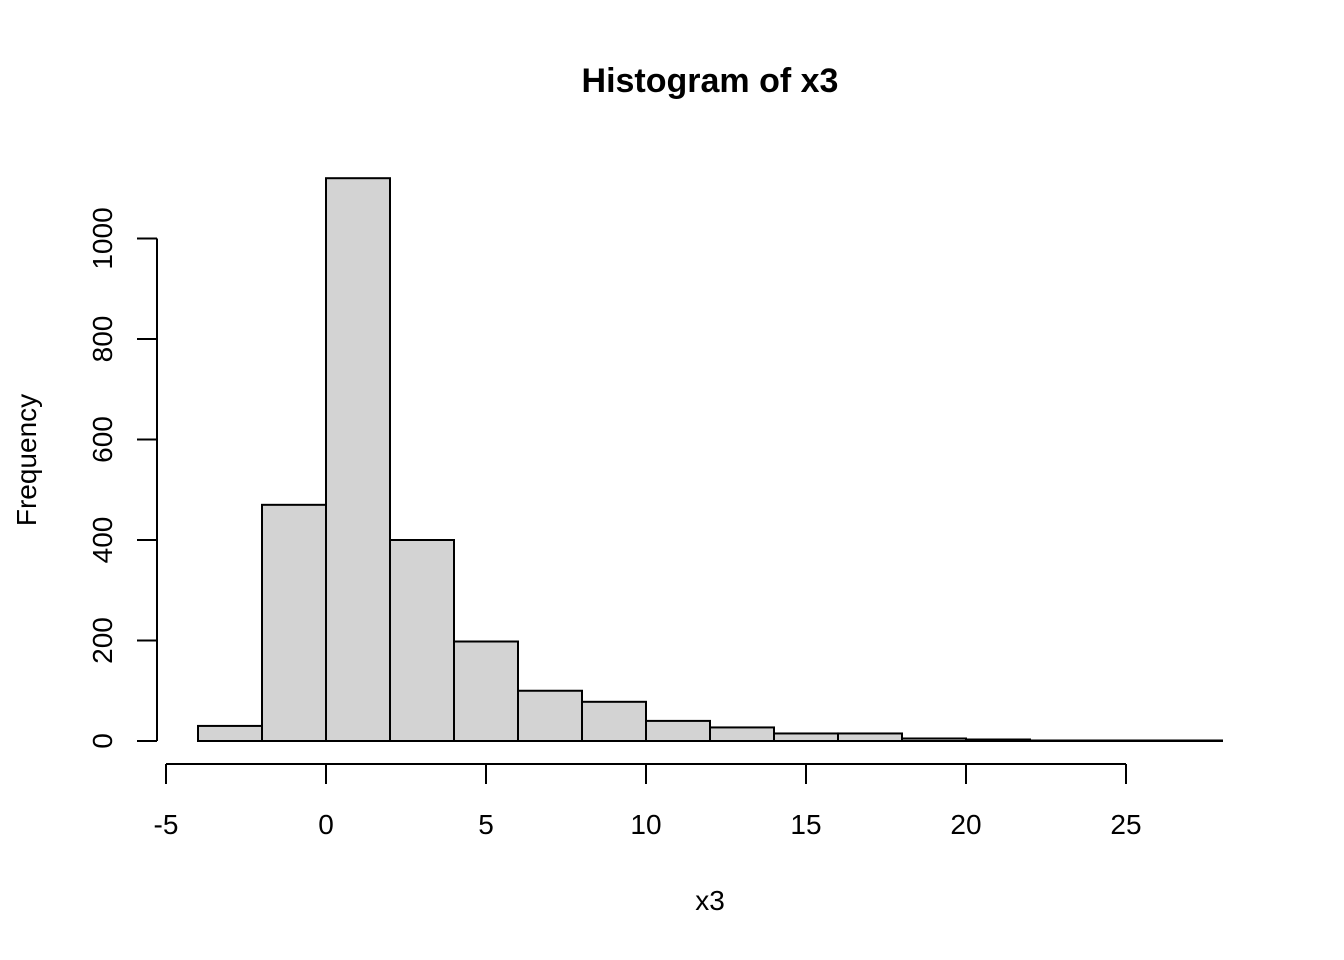  What do you see at coordinates (805, 824) in the screenshot?
I see `x-tick-label: 15` at bounding box center [805, 824].